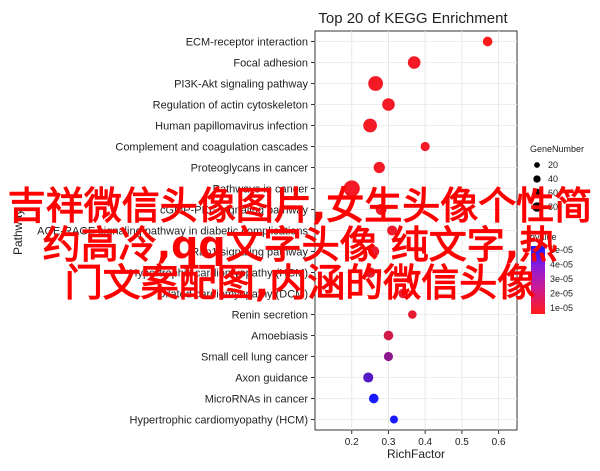 The image size is (600, 471). Describe the element at coordinates (261, 190) in the screenshot. I see `pathway-label: Pathways in cancer` at that location.